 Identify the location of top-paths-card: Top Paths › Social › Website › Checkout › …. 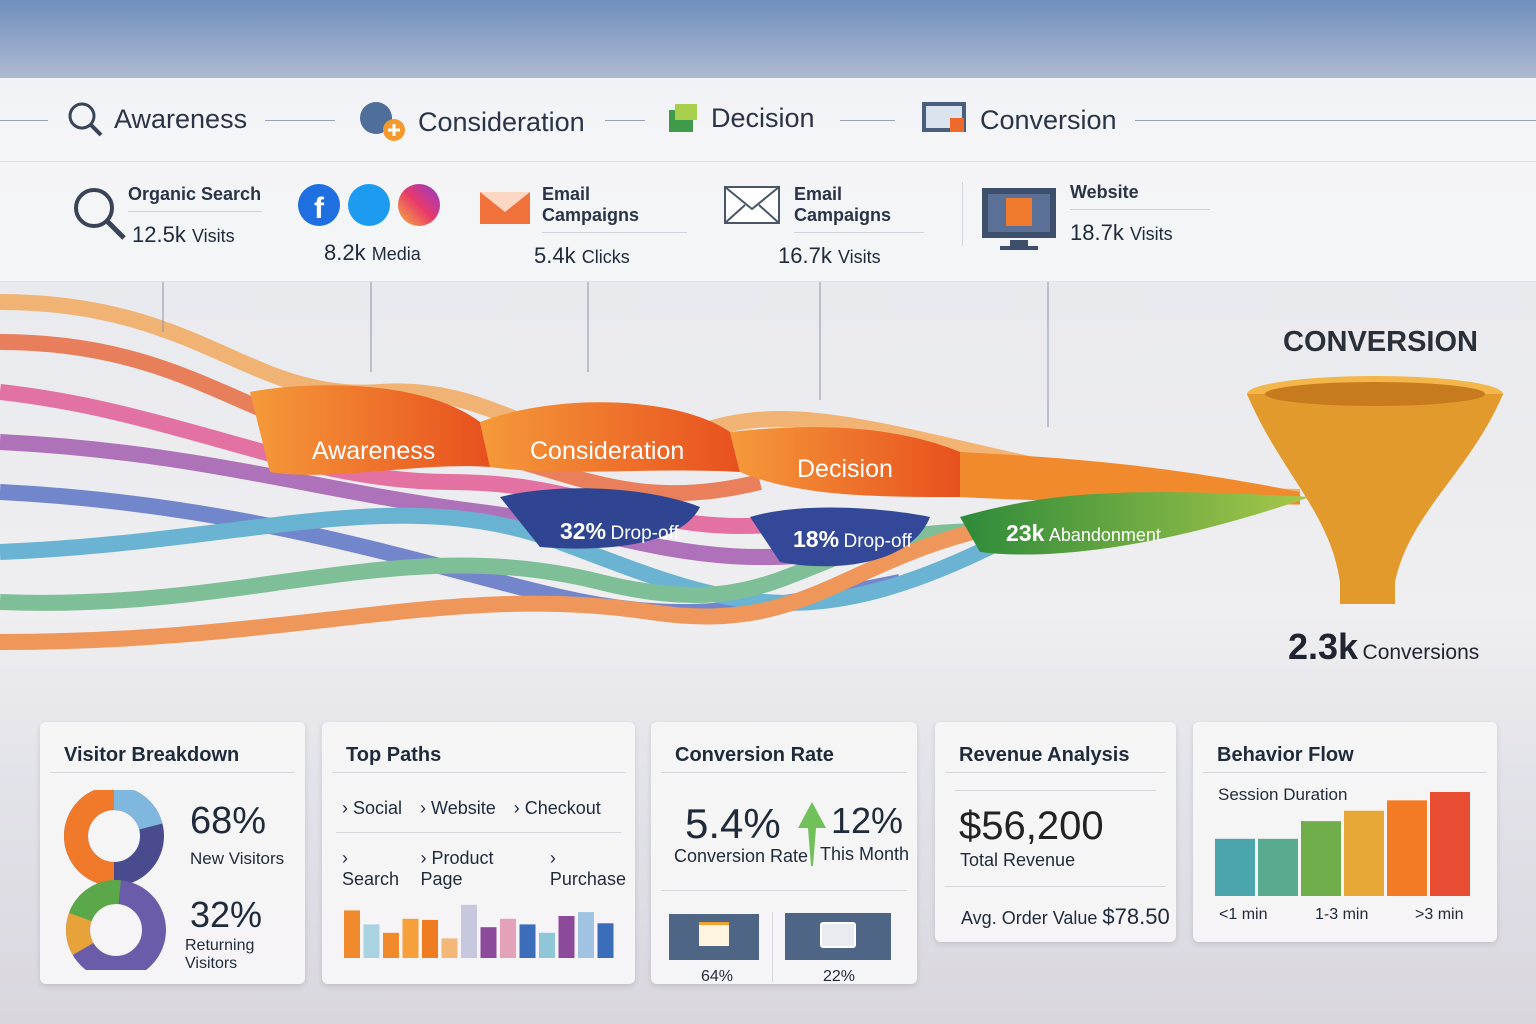
(478, 853).